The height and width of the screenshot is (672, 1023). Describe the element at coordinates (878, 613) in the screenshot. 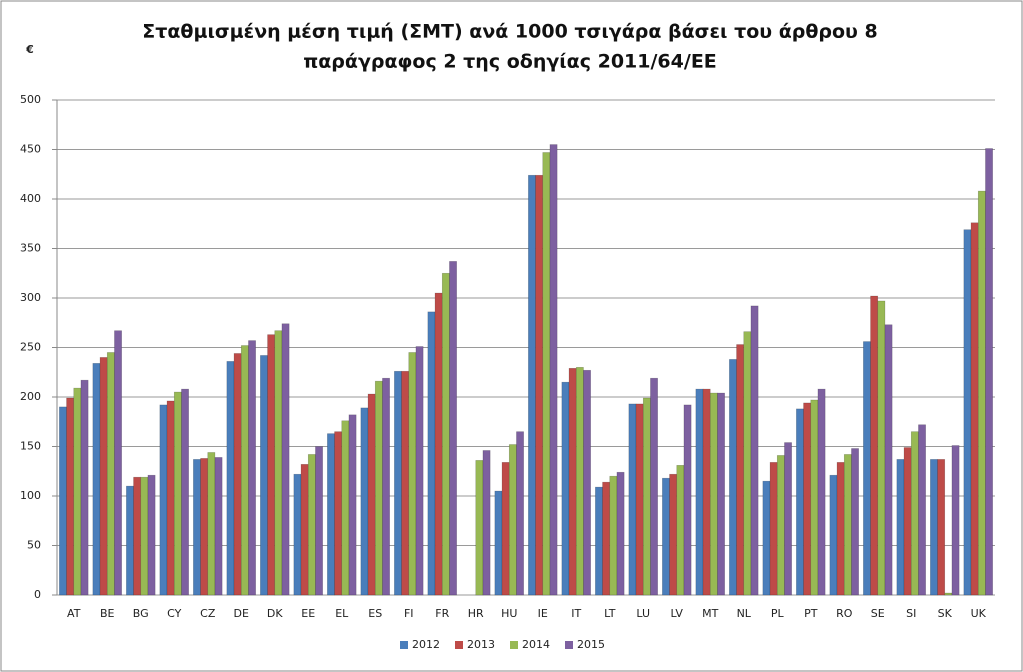

I see `x-tick-label: SE` at that location.